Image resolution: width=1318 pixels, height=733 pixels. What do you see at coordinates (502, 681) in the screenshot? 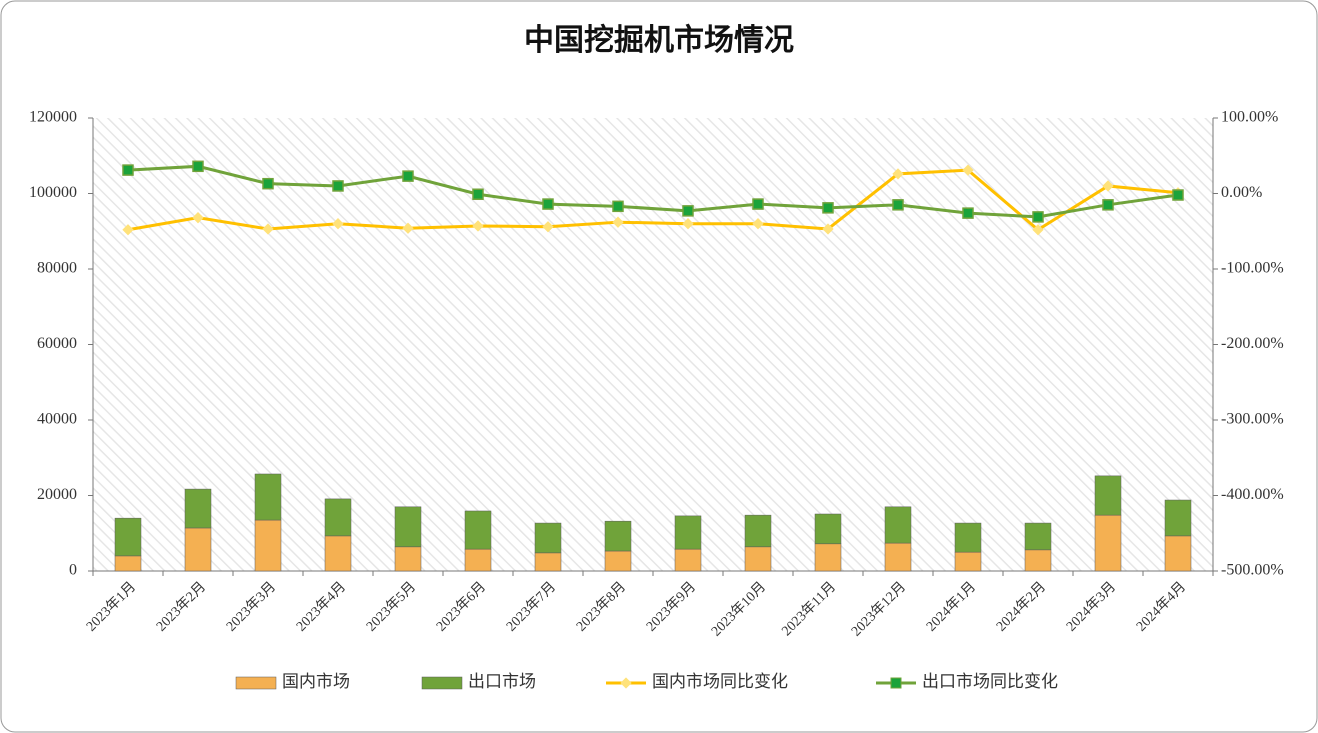
I see `legend-label: 出口市场` at bounding box center [502, 681].